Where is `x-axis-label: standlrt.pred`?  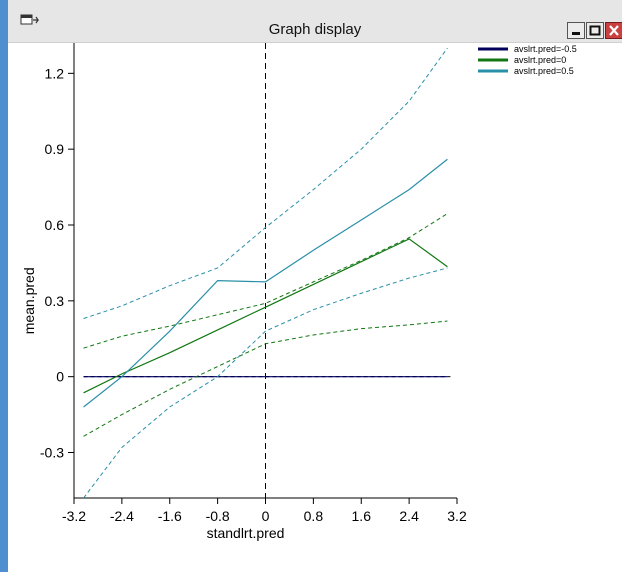
x-axis-label: standlrt.pred is located at coordinates (246, 533).